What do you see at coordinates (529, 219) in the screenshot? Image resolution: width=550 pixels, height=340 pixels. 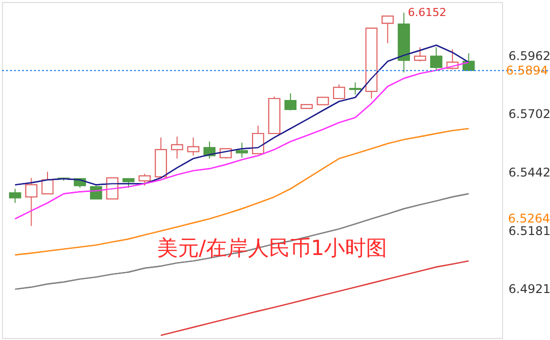 I see `text: 6.5264` at bounding box center [529, 219].